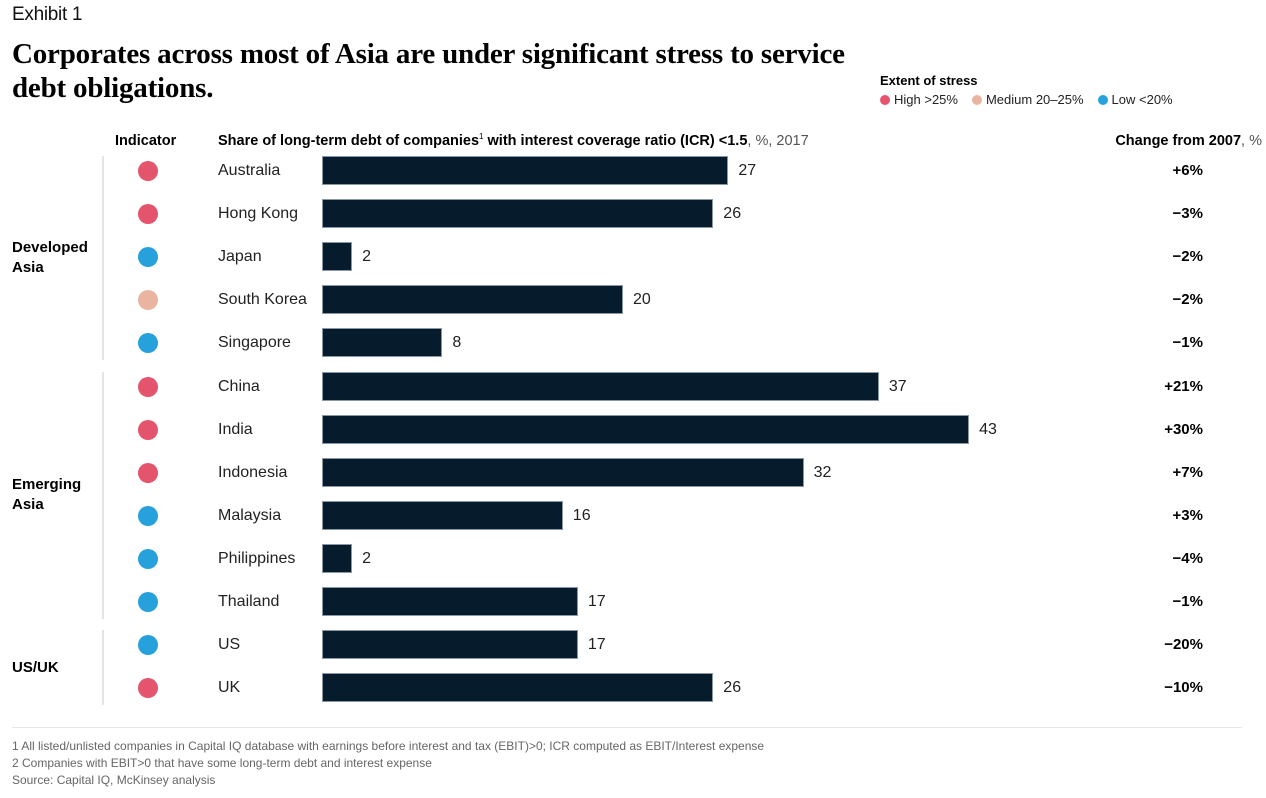 The width and height of the screenshot is (1266, 798). Describe the element at coordinates (457, 343) in the screenshot. I see `bar-value-label: 8` at that location.